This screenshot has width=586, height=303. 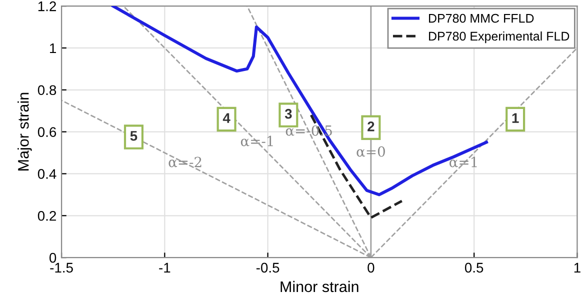 I want to click on x-tick-label: -1, so click(x=164, y=267).